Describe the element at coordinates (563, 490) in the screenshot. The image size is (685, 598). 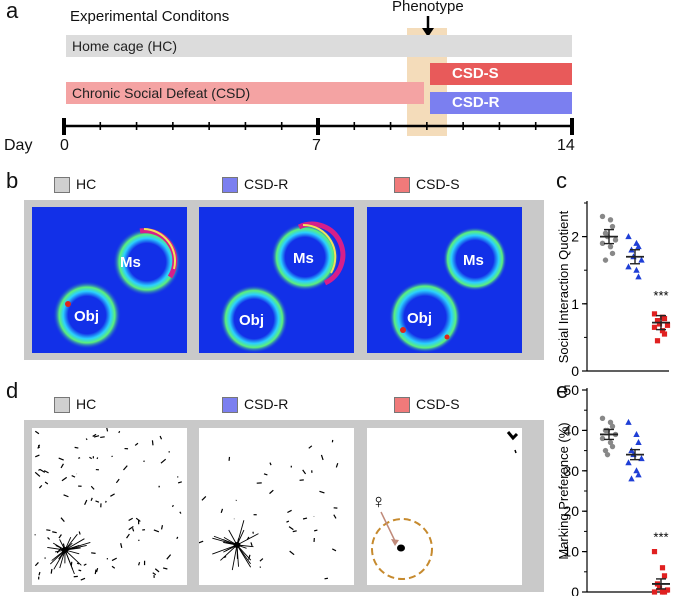
I see `y-axis-label: Marking Preference (%)` at that location.